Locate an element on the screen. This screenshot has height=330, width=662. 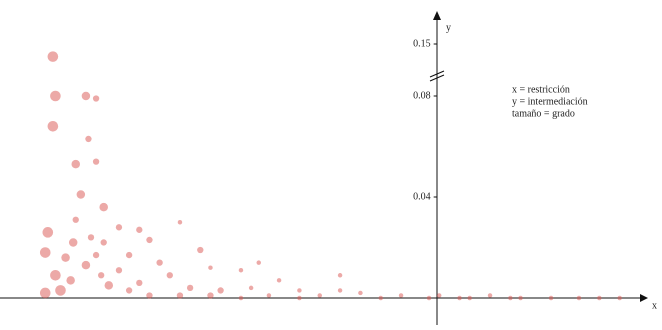
y-tick-label: 0.08 is located at coordinates (422, 95).